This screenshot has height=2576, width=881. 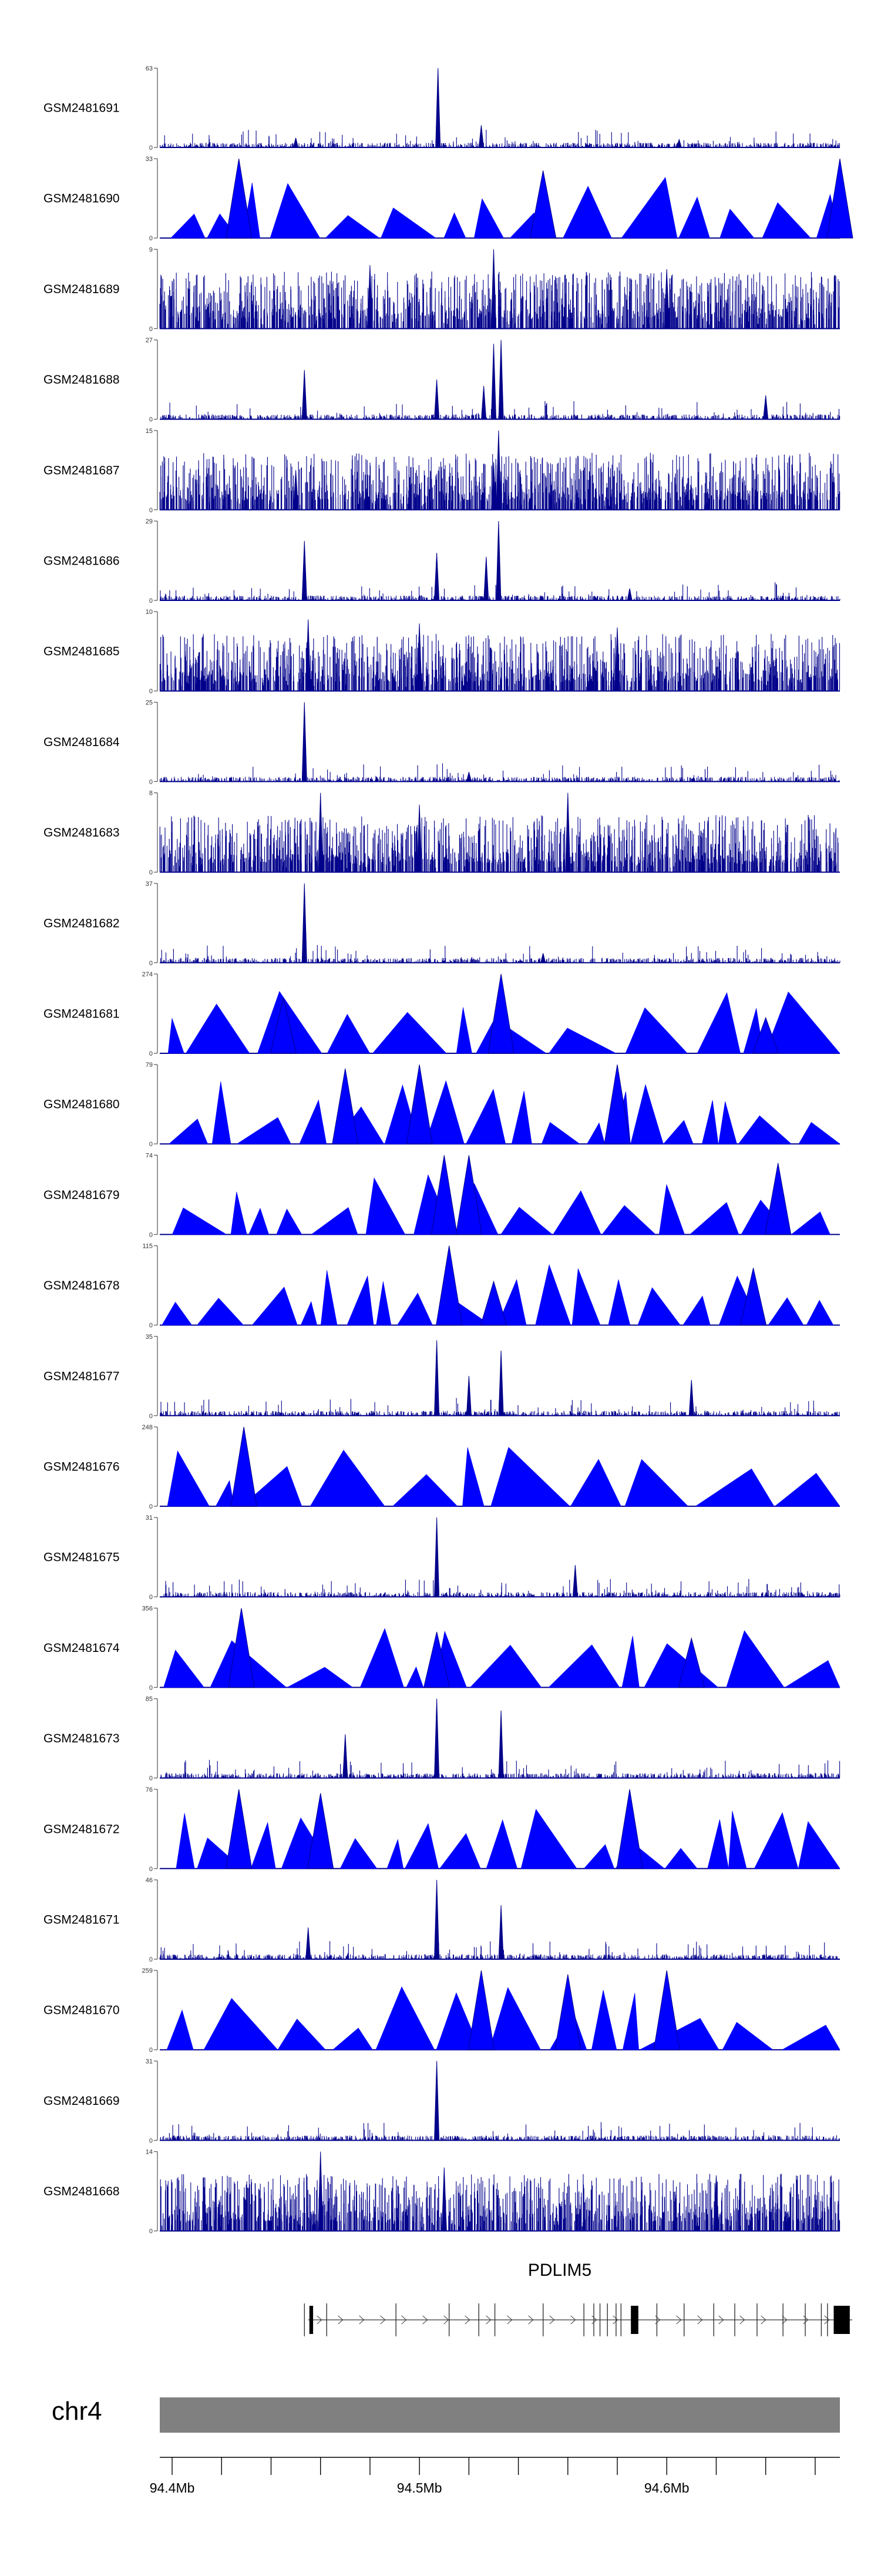 What do you see at coordinates (82, 2010) in the screenshot?
I see `track-label: GSM2481670` at bounding box center [82, 2010].